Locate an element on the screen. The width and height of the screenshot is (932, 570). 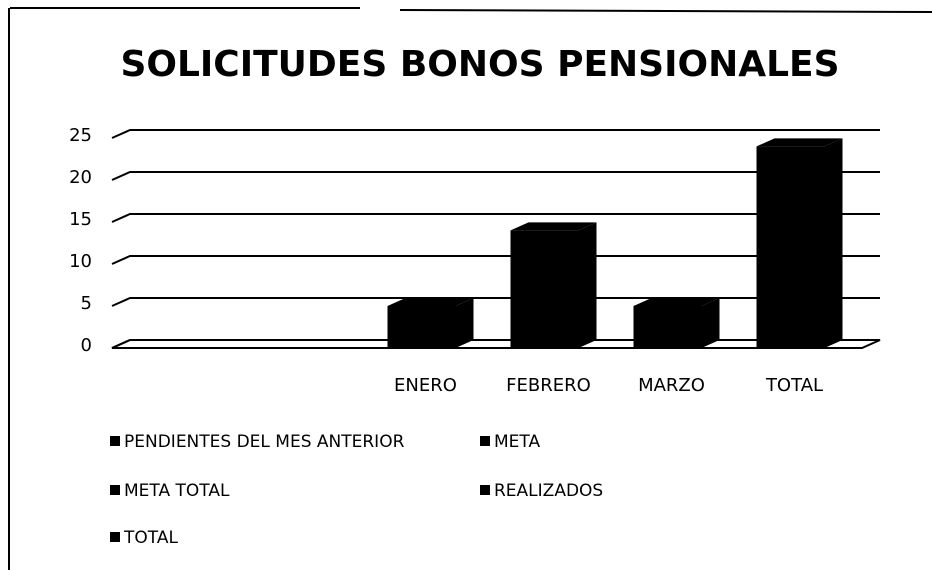
legend-label: META TOTAL is located at coordinates (177, 491).